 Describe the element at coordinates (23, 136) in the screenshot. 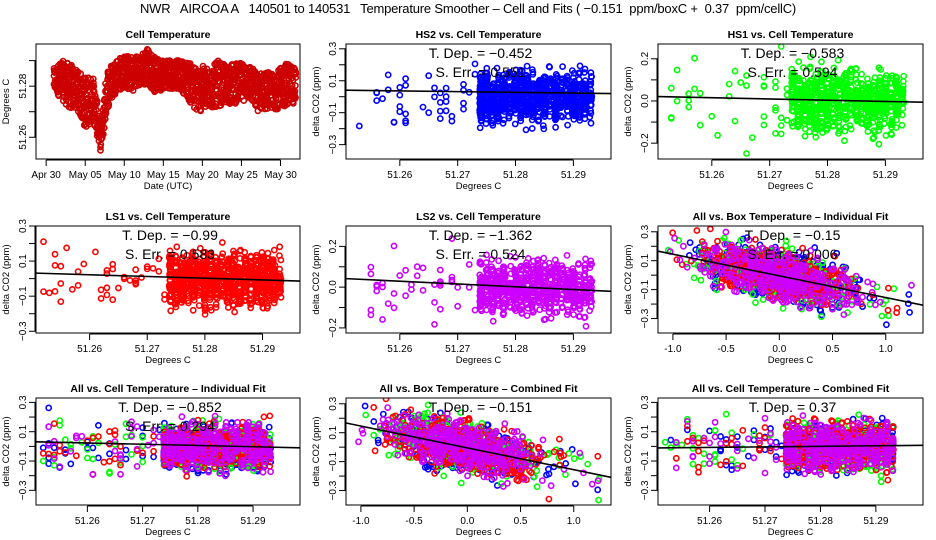

I see `y-tick-label: 51.26` at that location.